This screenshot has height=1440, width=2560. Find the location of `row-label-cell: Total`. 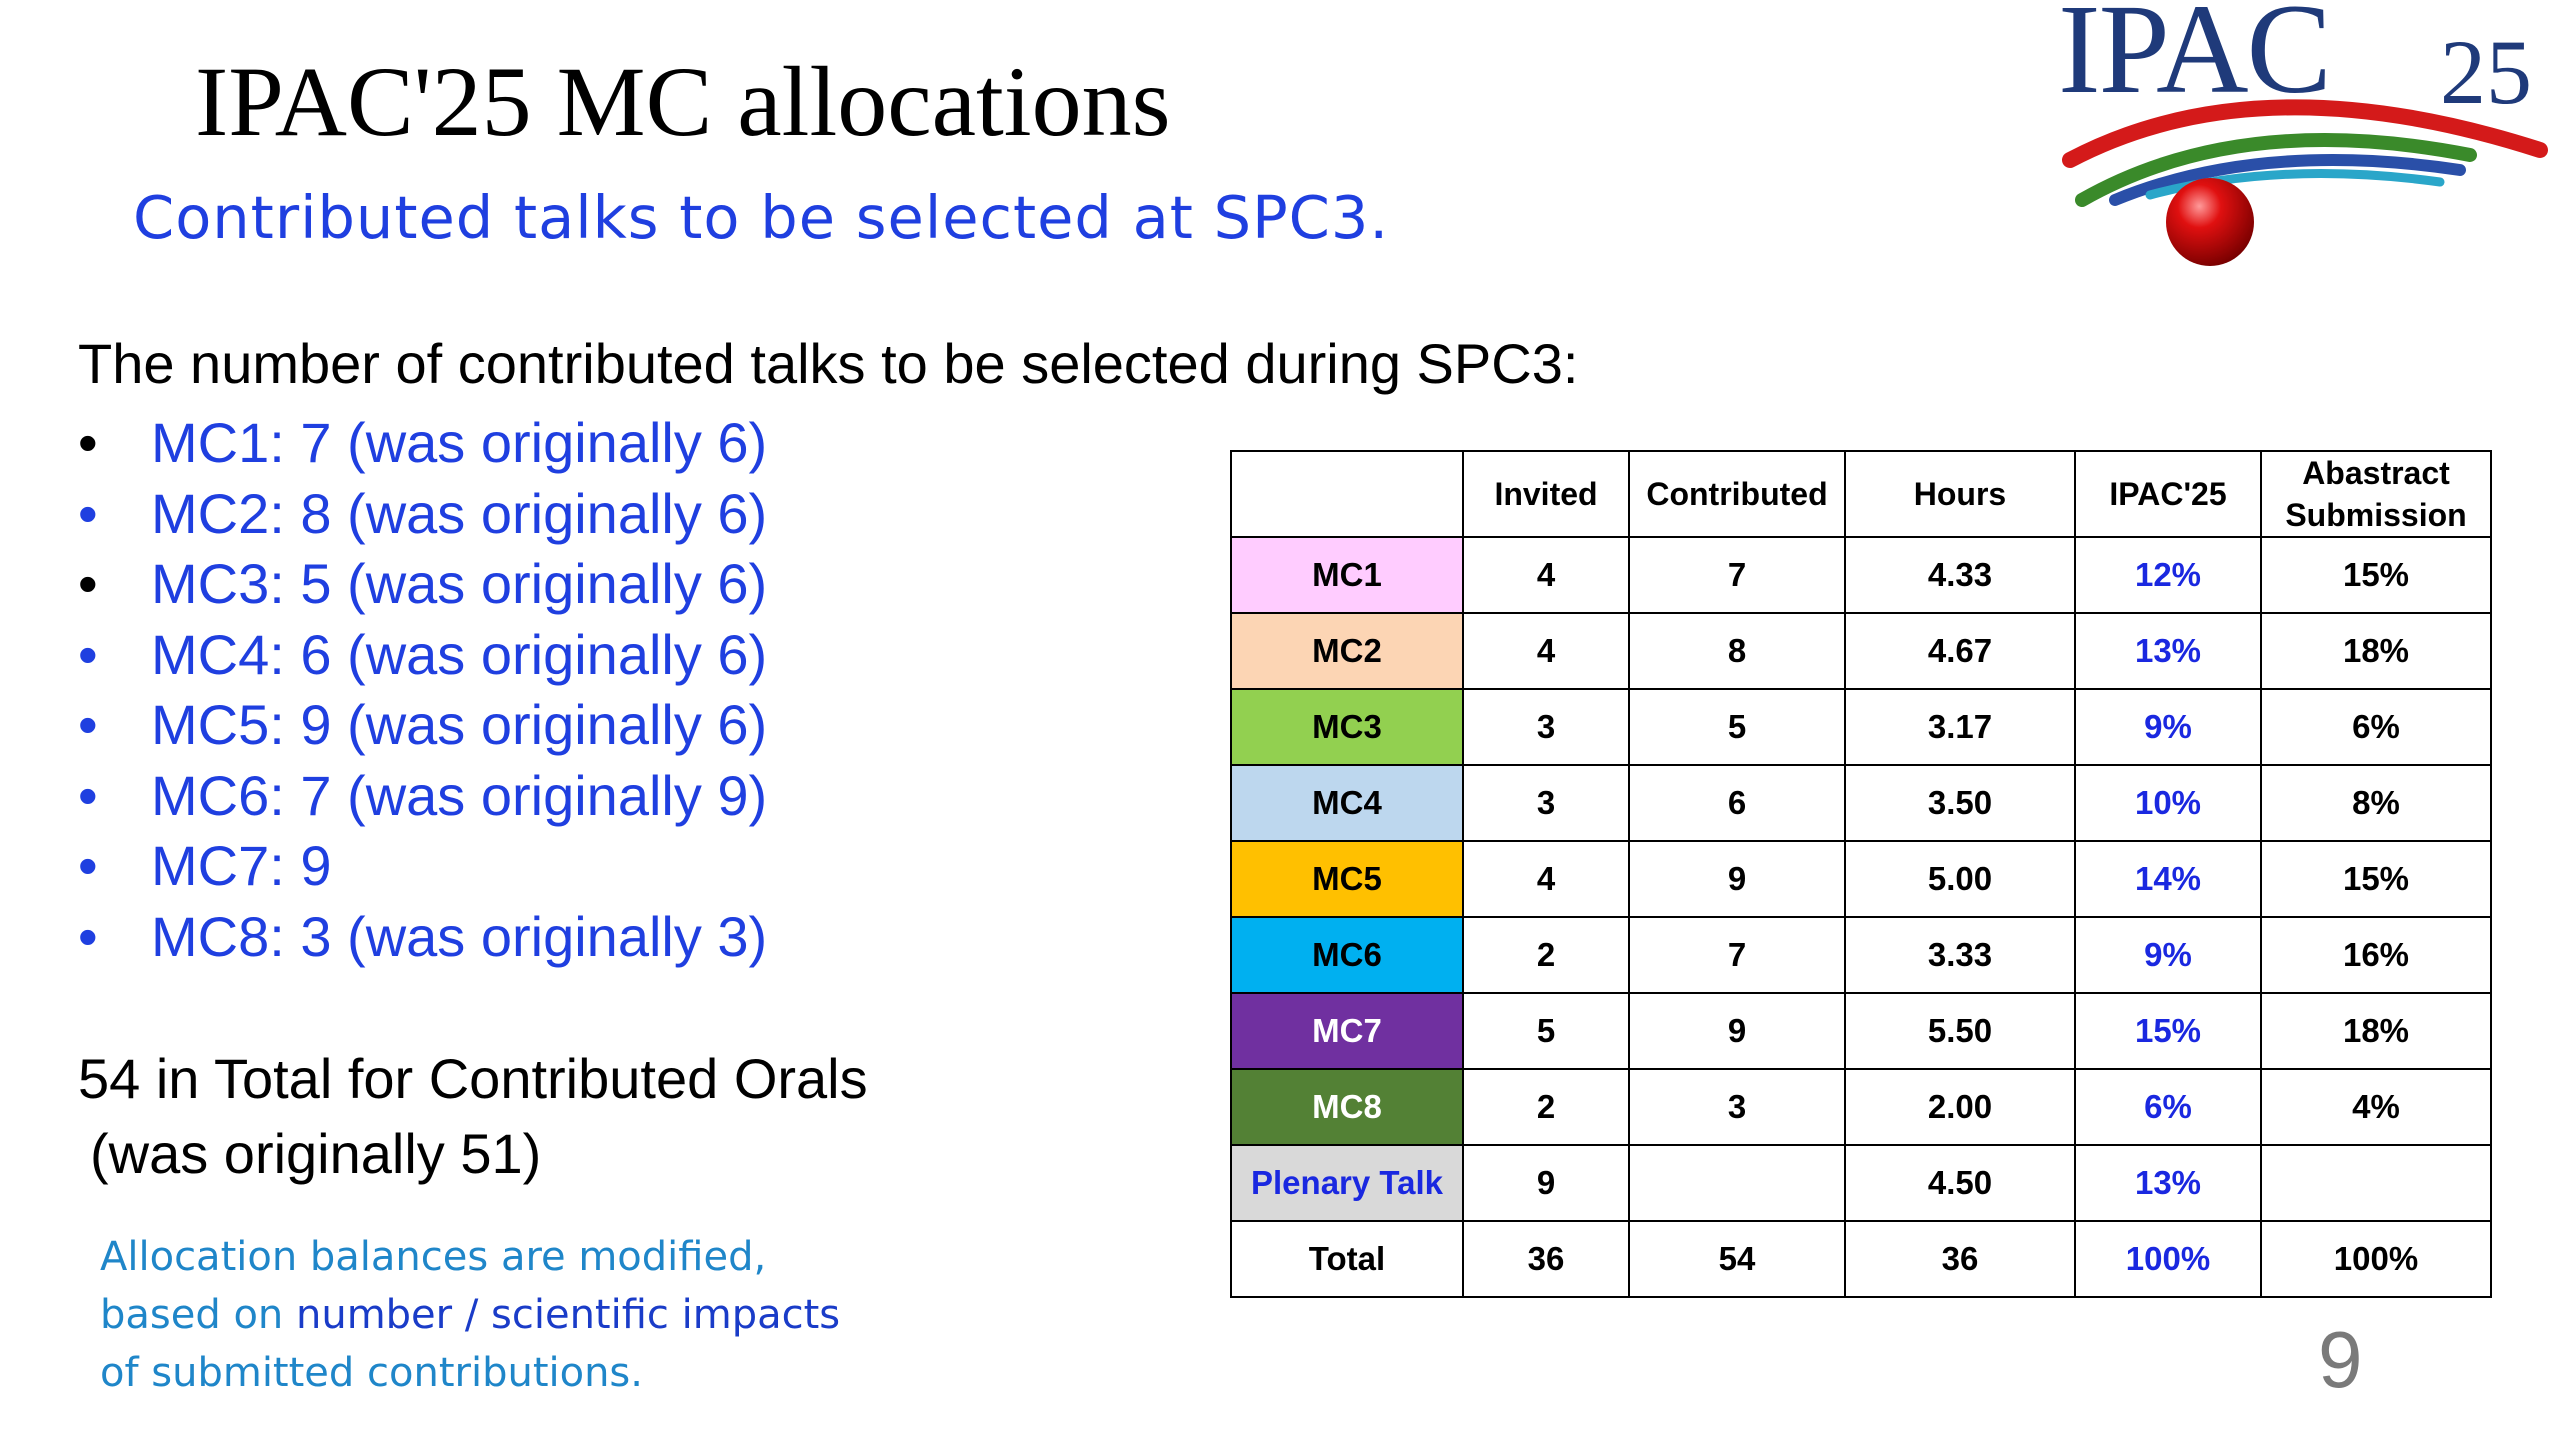

row-label-cell: Total is located at coordinates (1347, 1259).